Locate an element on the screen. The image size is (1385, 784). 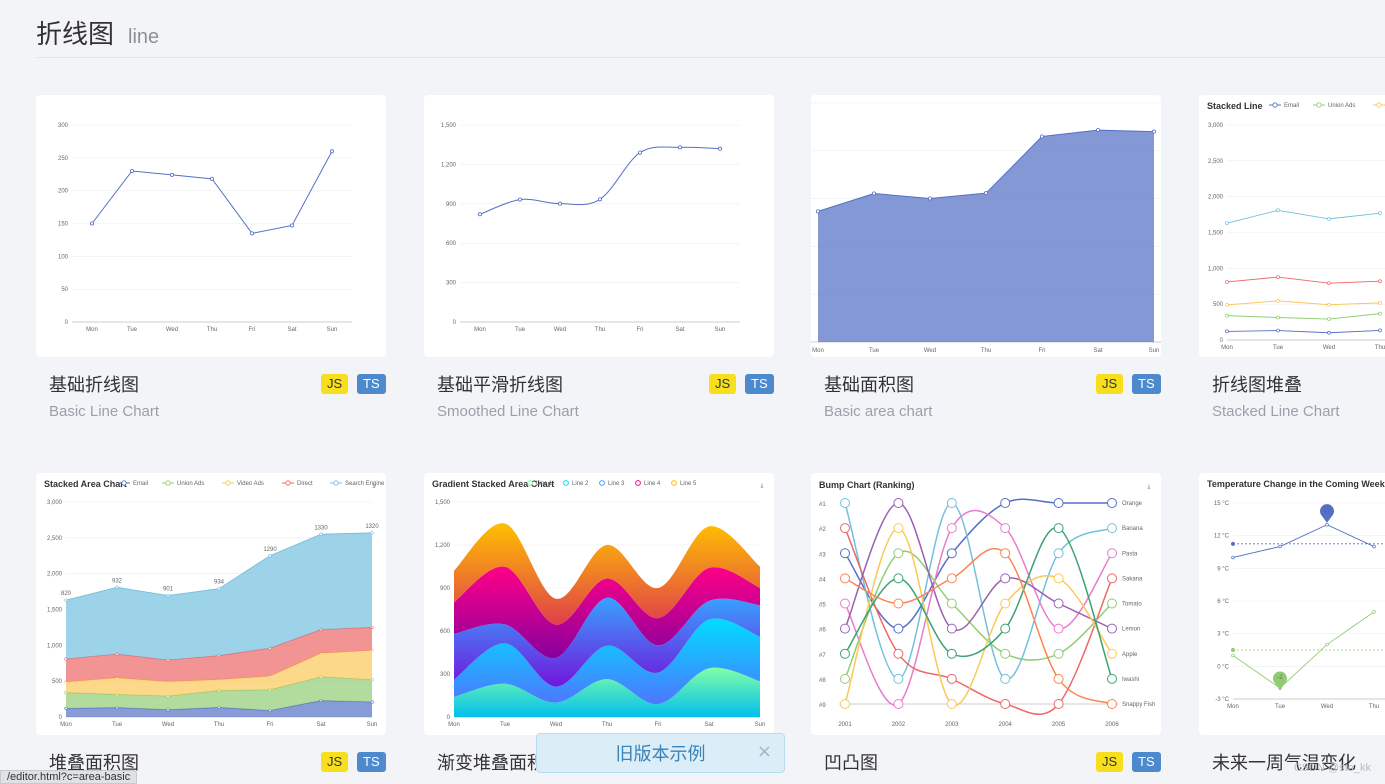
card-title: 基础折线图 is located at coordinates (94, 385).